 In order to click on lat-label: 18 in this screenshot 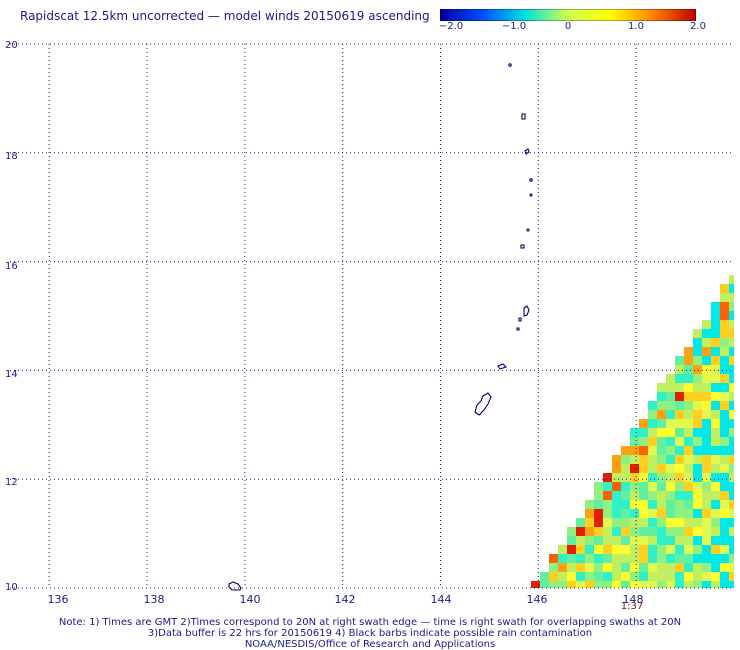, I will do `click(11, 156)`.